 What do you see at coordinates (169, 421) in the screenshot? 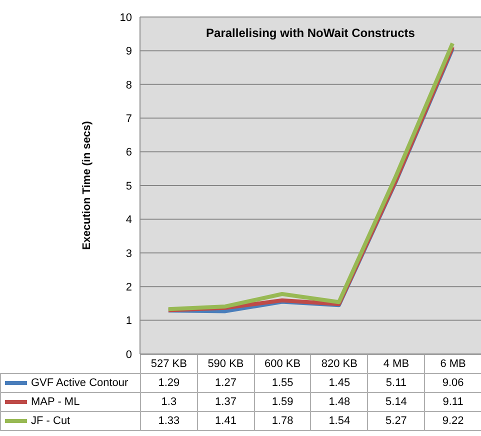
I see `data-label: 1.33` at bounding box center [169, 421].